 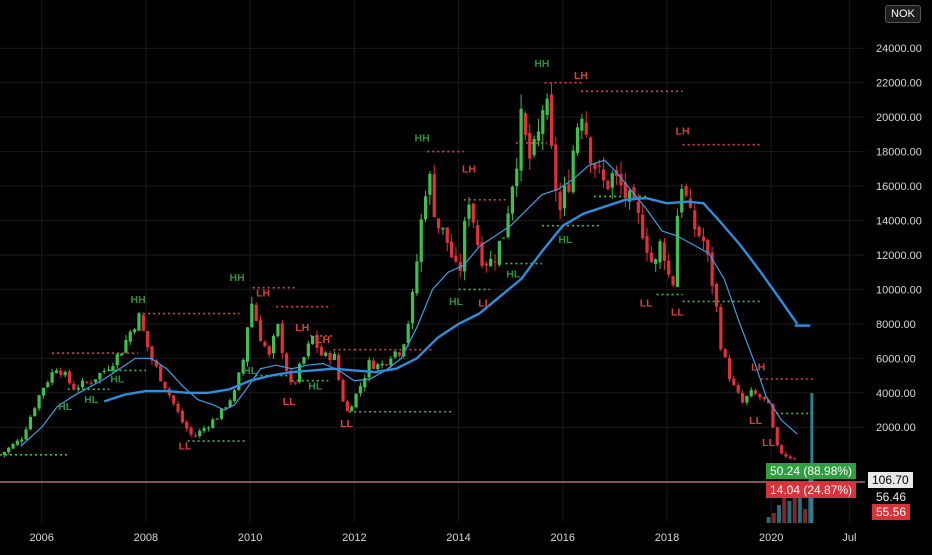 I want to click on tag-green-change: 50.24 (88.98%), so click(x=811, y=471).